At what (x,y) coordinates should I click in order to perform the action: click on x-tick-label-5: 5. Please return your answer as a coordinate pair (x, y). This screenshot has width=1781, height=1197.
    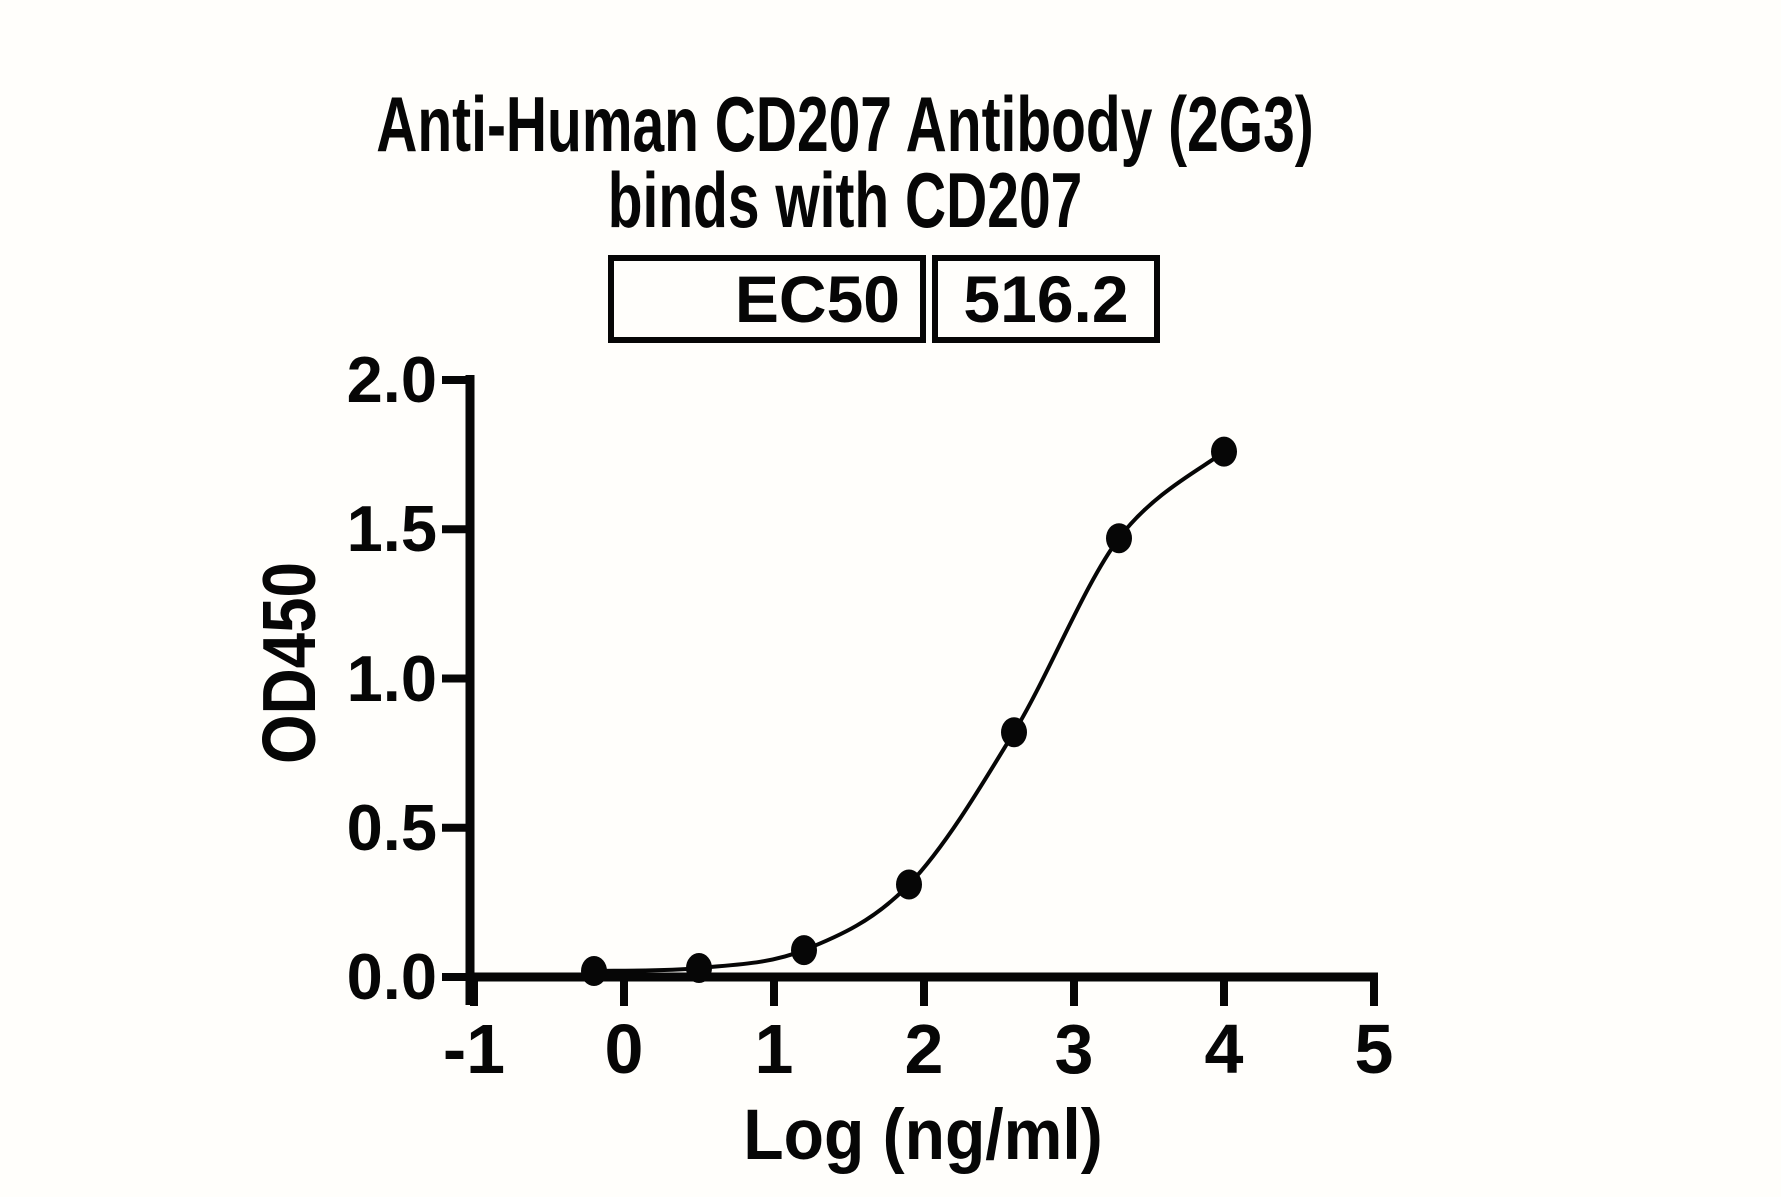
    Looking at the image, I should click on (1374, 1049).